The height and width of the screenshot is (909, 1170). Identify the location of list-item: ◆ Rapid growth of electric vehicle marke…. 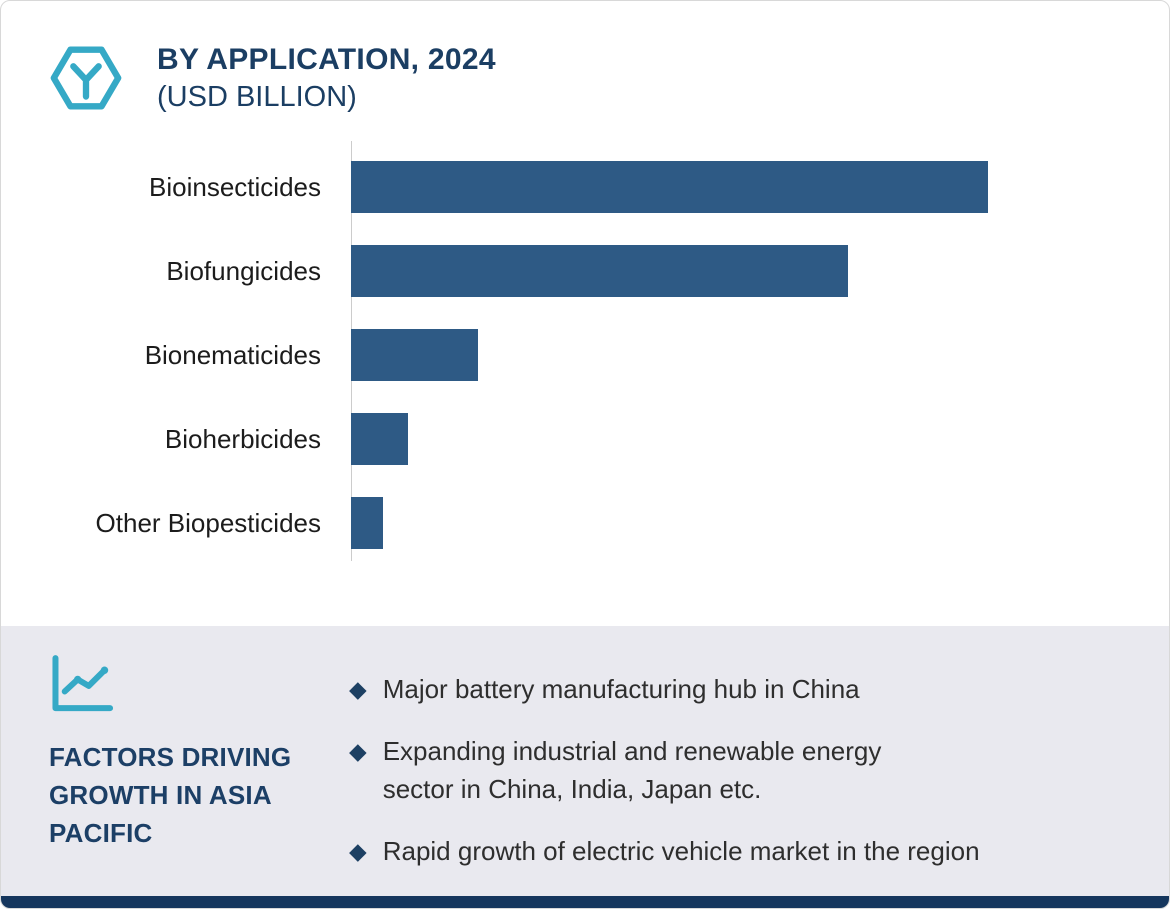
(759, 851).